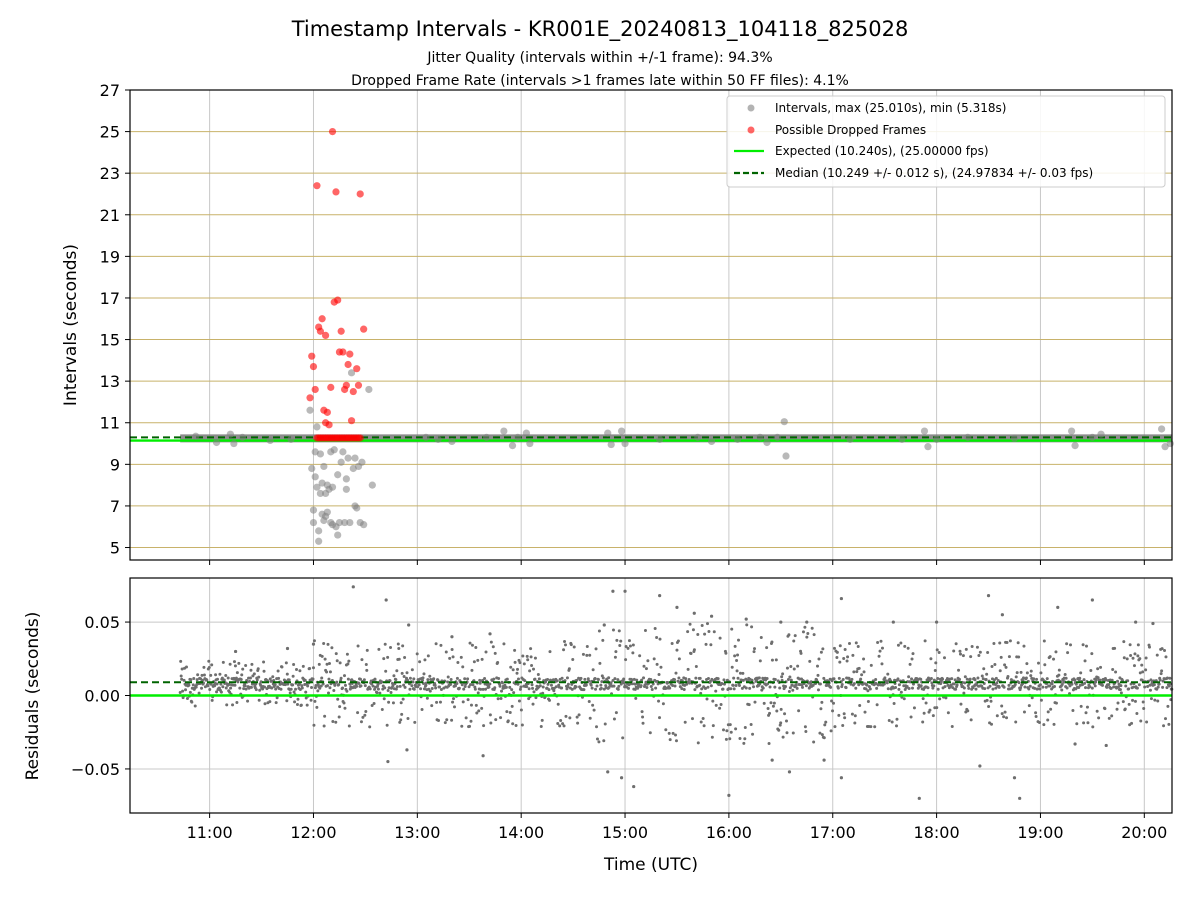  What do you see at coordinates (625, 832) in the screenshot?
I see `x-tick-label: 15:00` at bounding box center [625, 832].